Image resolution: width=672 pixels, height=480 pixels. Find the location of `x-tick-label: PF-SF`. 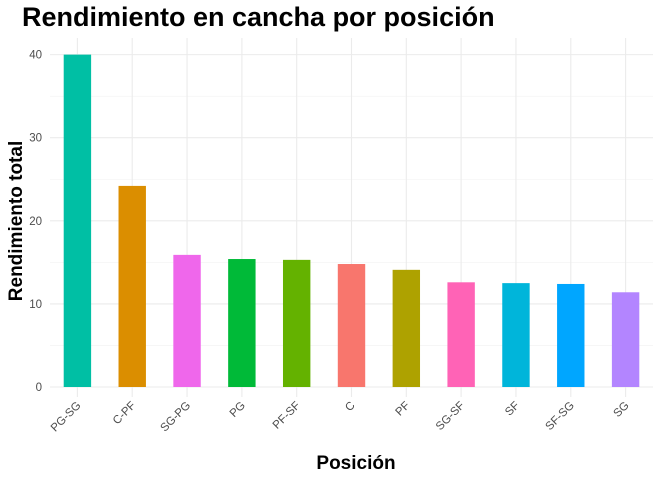

x-tick-label: PF-SF is located at coordinates (287, 416).